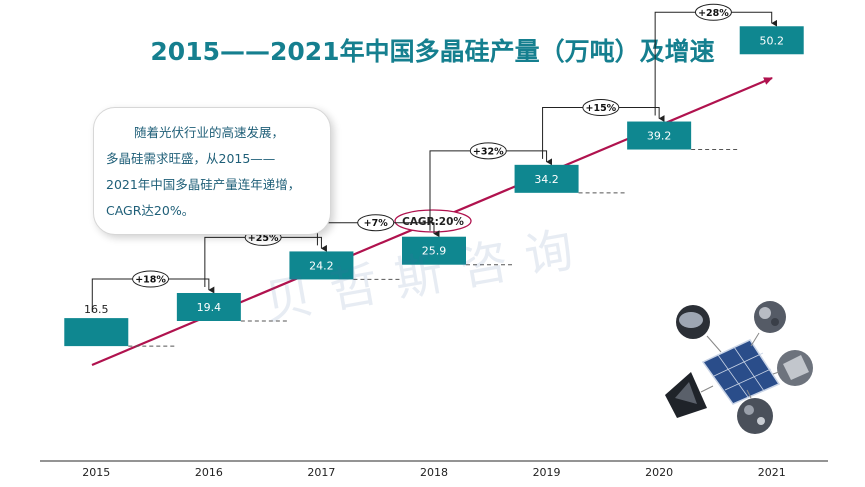  I want to click on x-tick-label: 2018, so click(434, 472).